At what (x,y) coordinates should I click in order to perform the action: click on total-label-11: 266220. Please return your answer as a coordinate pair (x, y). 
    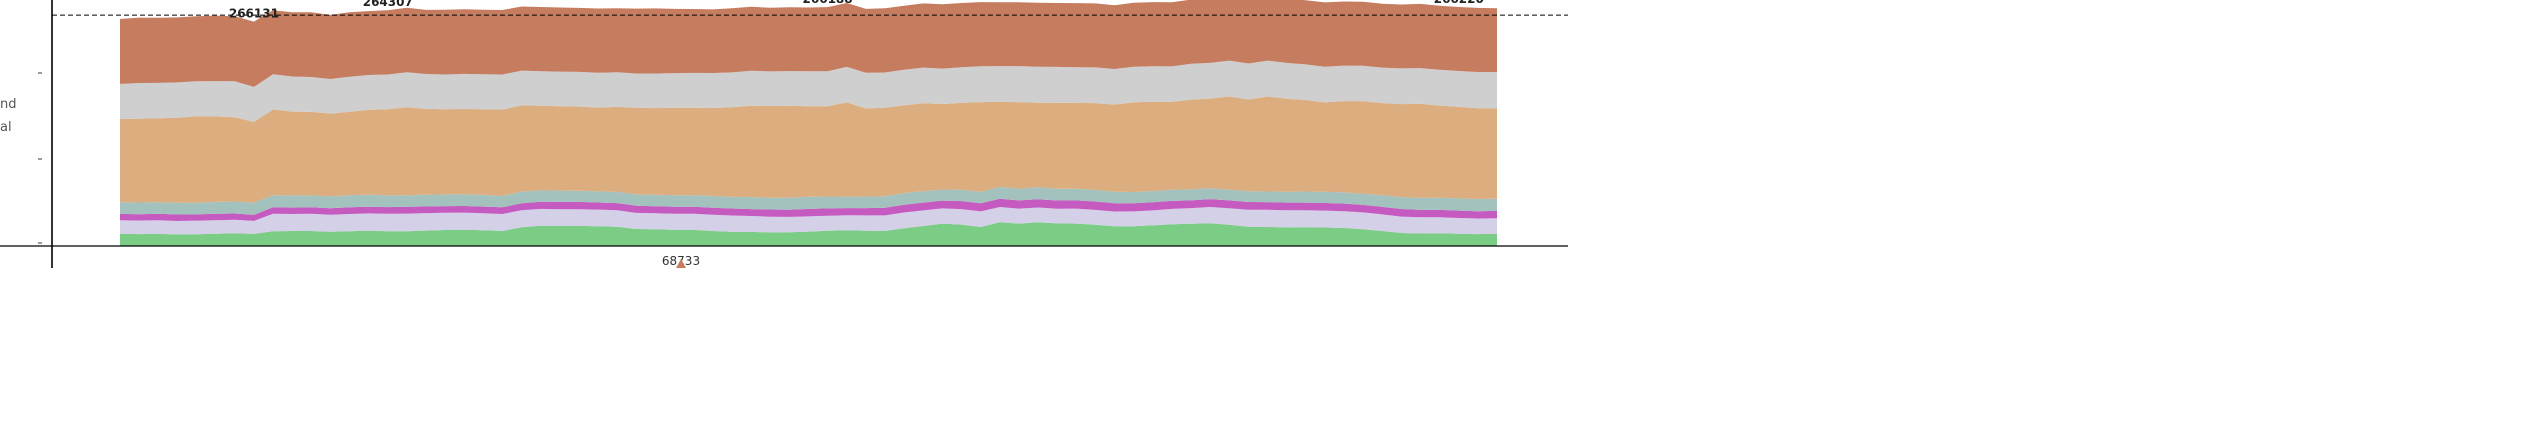
    Looking at the image, I should click on (1459, 3).